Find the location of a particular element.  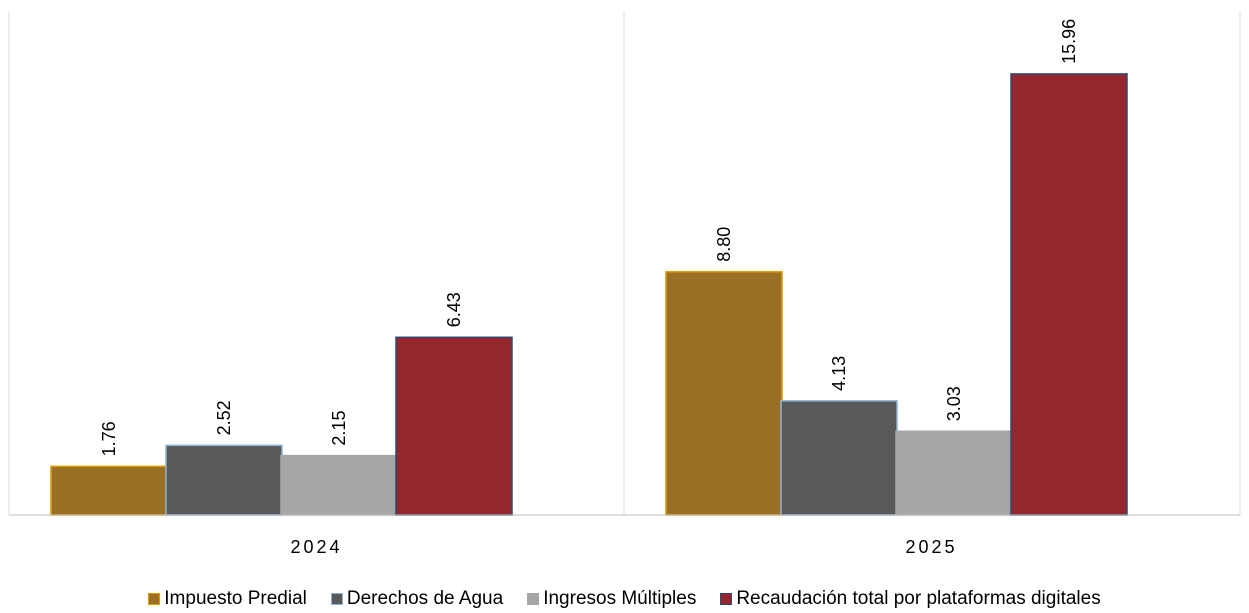

data-label-2025-series-2: 4.13 is located at coordinates (839, 373).